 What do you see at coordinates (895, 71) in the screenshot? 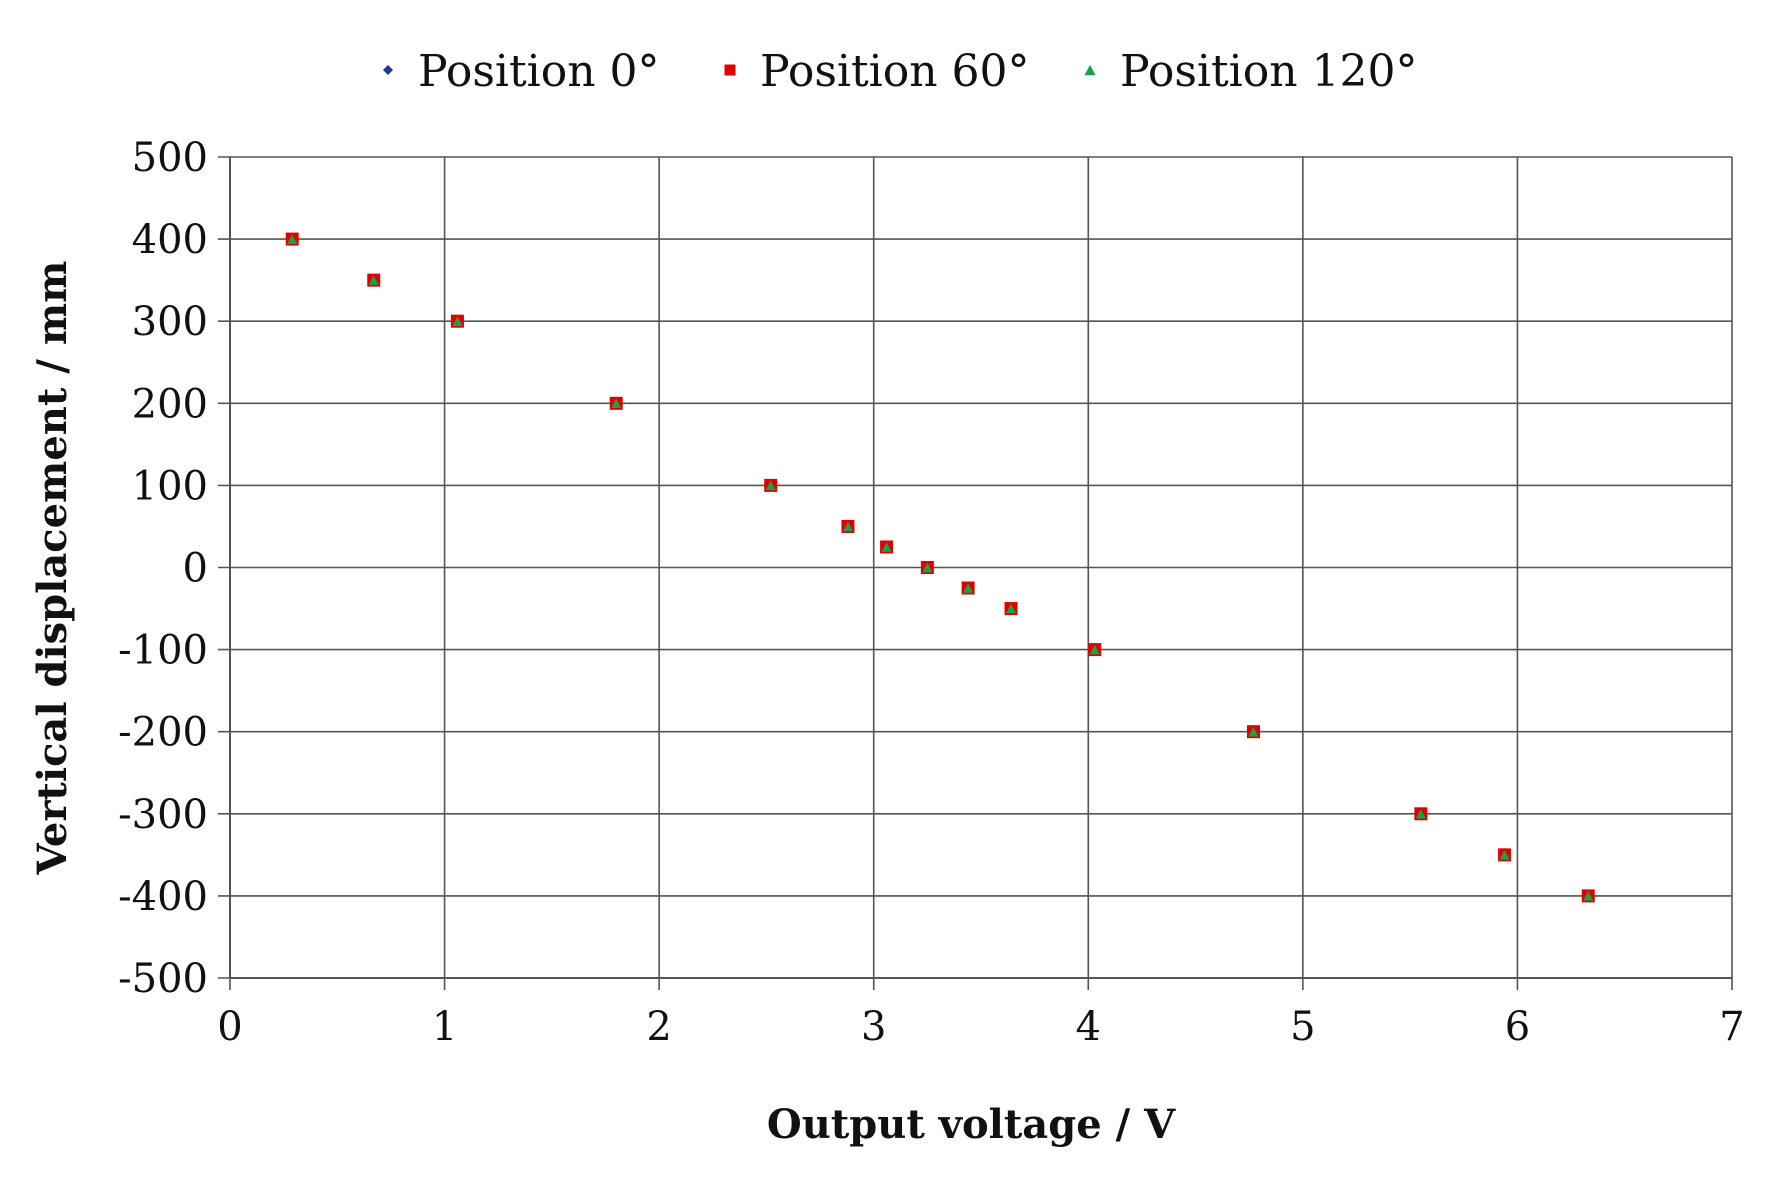
I see `legend-label-2: Position 60°` at bounding box center [895, 71].